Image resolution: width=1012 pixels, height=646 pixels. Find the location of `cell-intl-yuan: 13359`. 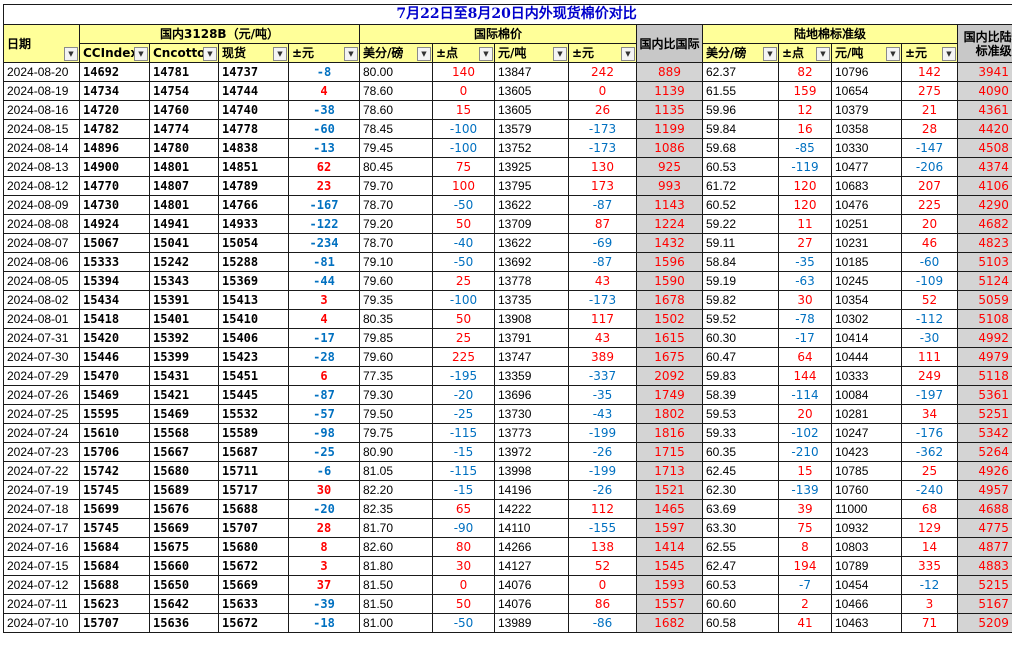

cell-intl-yuan: 13359 is located at coordinates (531, 376).